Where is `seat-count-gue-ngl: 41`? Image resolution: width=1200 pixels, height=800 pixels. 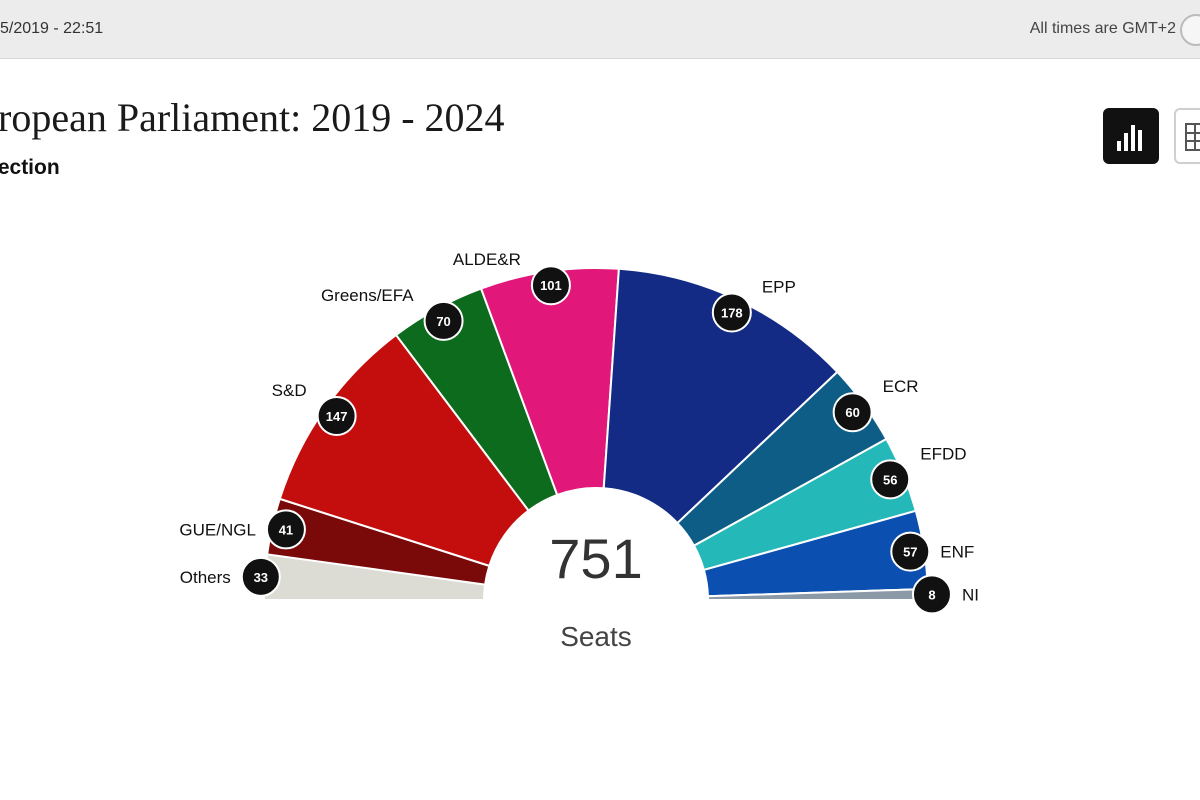 seat-count-gue-ngl: 41 is located at coordinates (286, 529).